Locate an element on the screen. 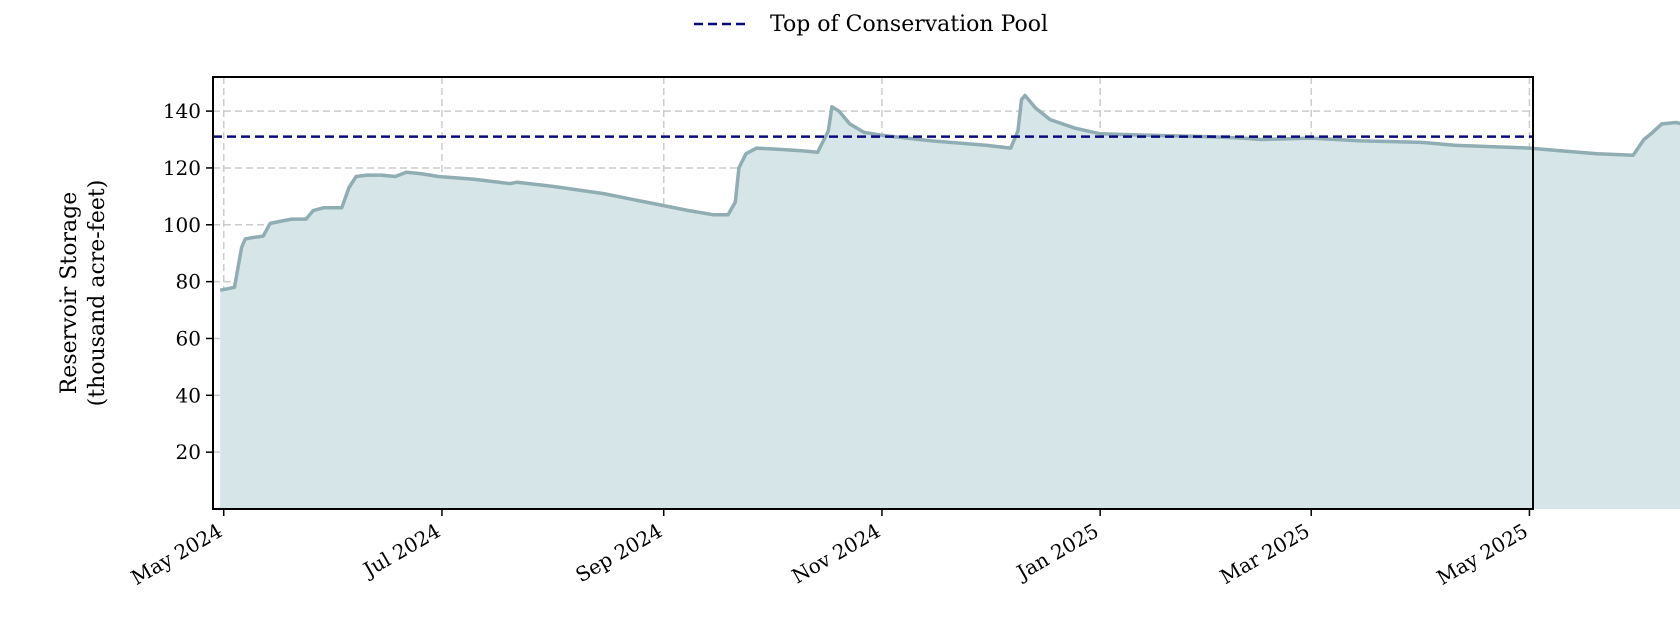 Image resolution: width=1680 pixels, height=630 pixels. x-tick-label: Jan 2025 is located at coordinates (1057, 552).